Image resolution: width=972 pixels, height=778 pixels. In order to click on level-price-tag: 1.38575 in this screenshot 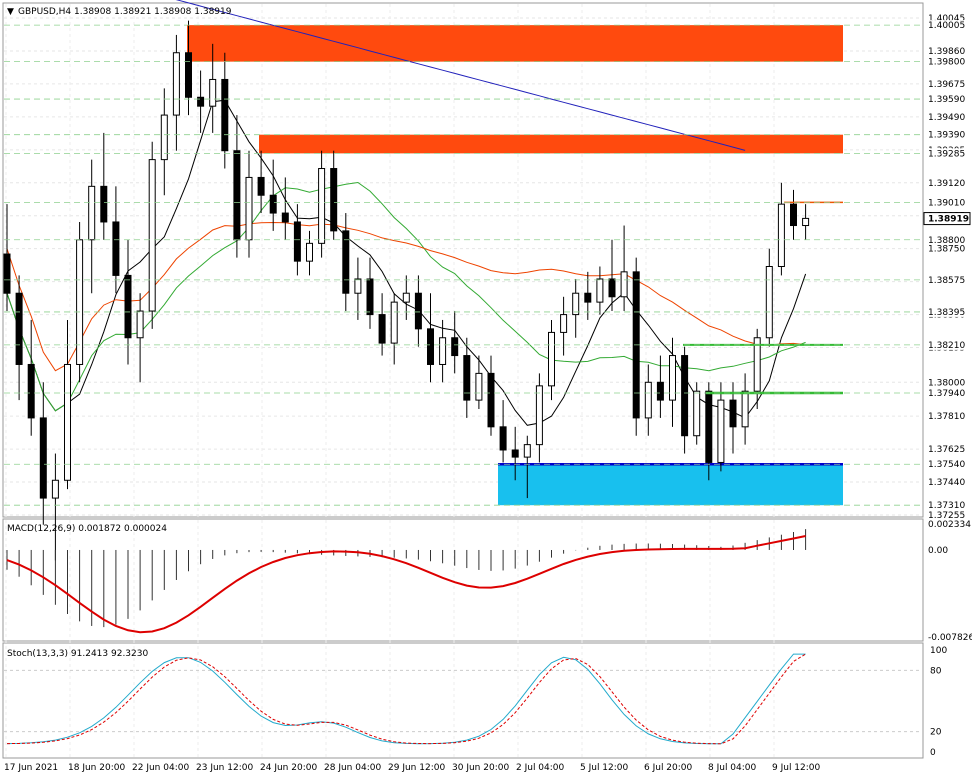, I will do `click(946, 281)`.